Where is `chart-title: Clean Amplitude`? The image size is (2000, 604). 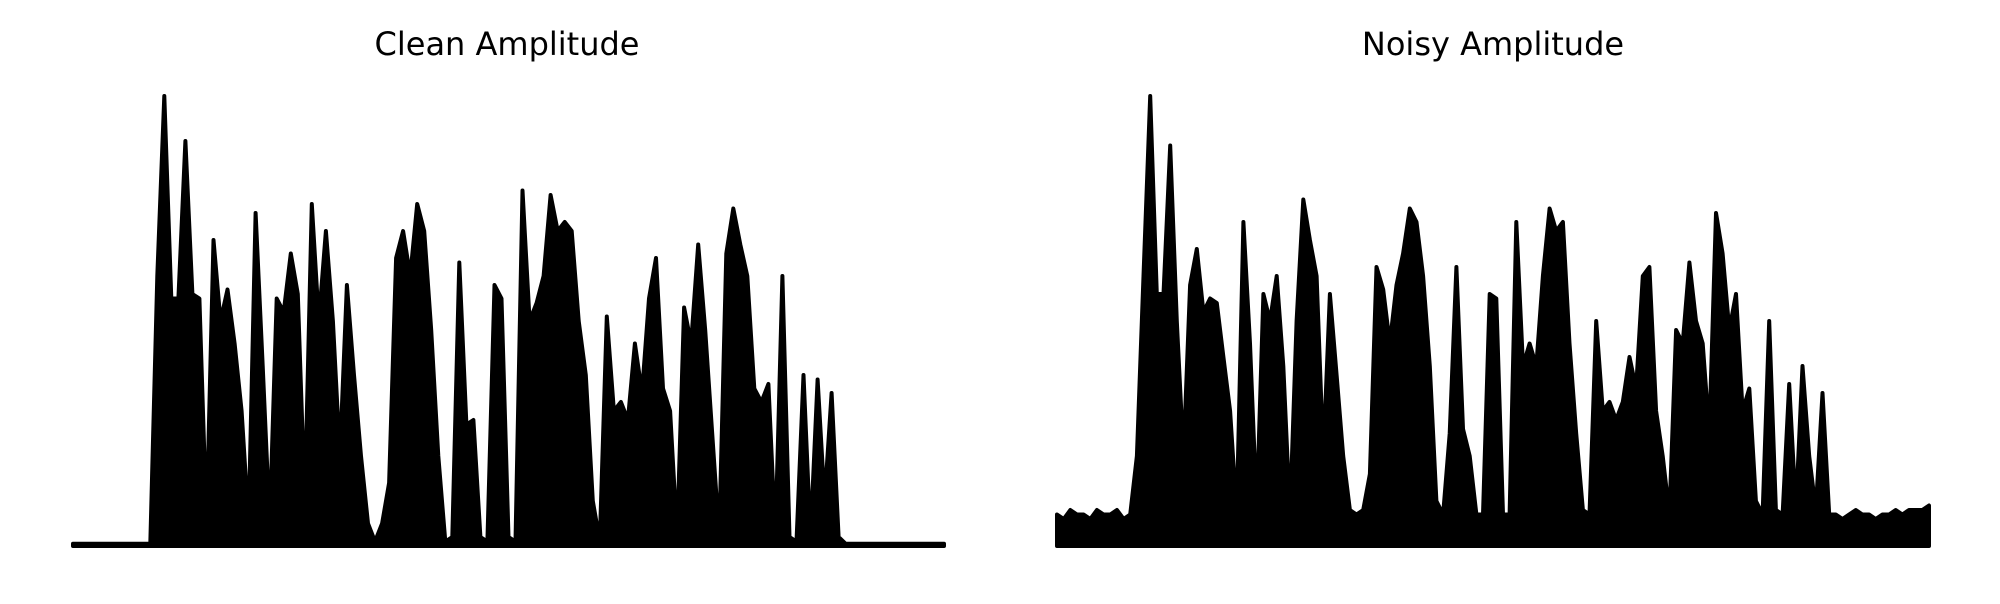
chart-title: Clean Amplitude is located at coordinates (507, 44).